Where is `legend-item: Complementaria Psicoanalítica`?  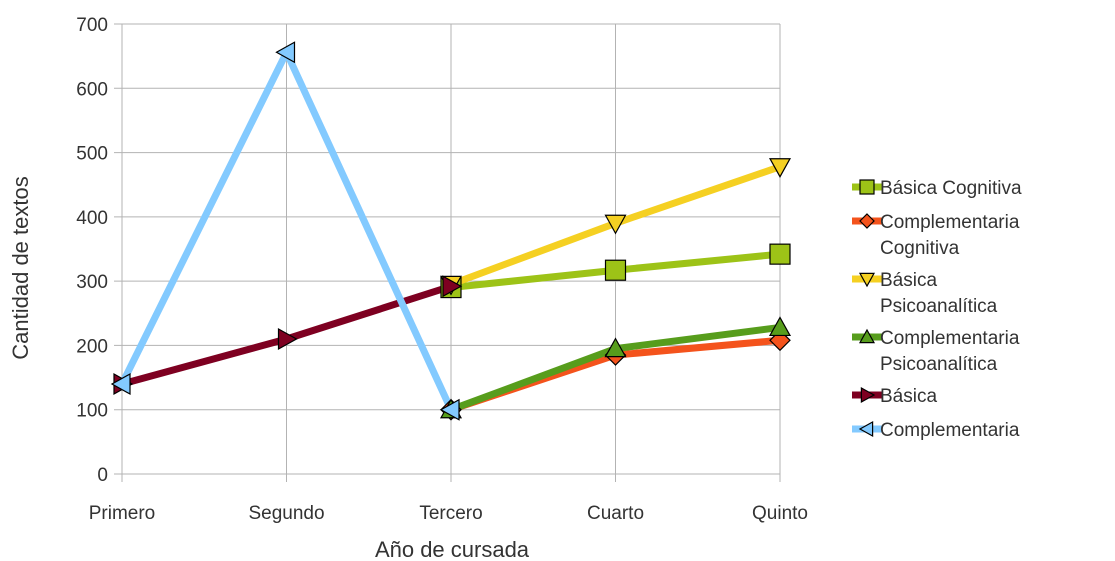
legend-item: Complementaria Psicoanalítica is located at coordinates (936, 351).